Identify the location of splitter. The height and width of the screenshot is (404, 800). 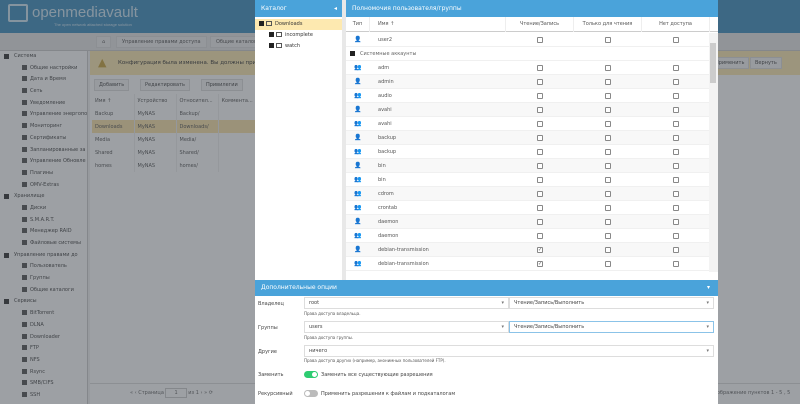
(344, 140).